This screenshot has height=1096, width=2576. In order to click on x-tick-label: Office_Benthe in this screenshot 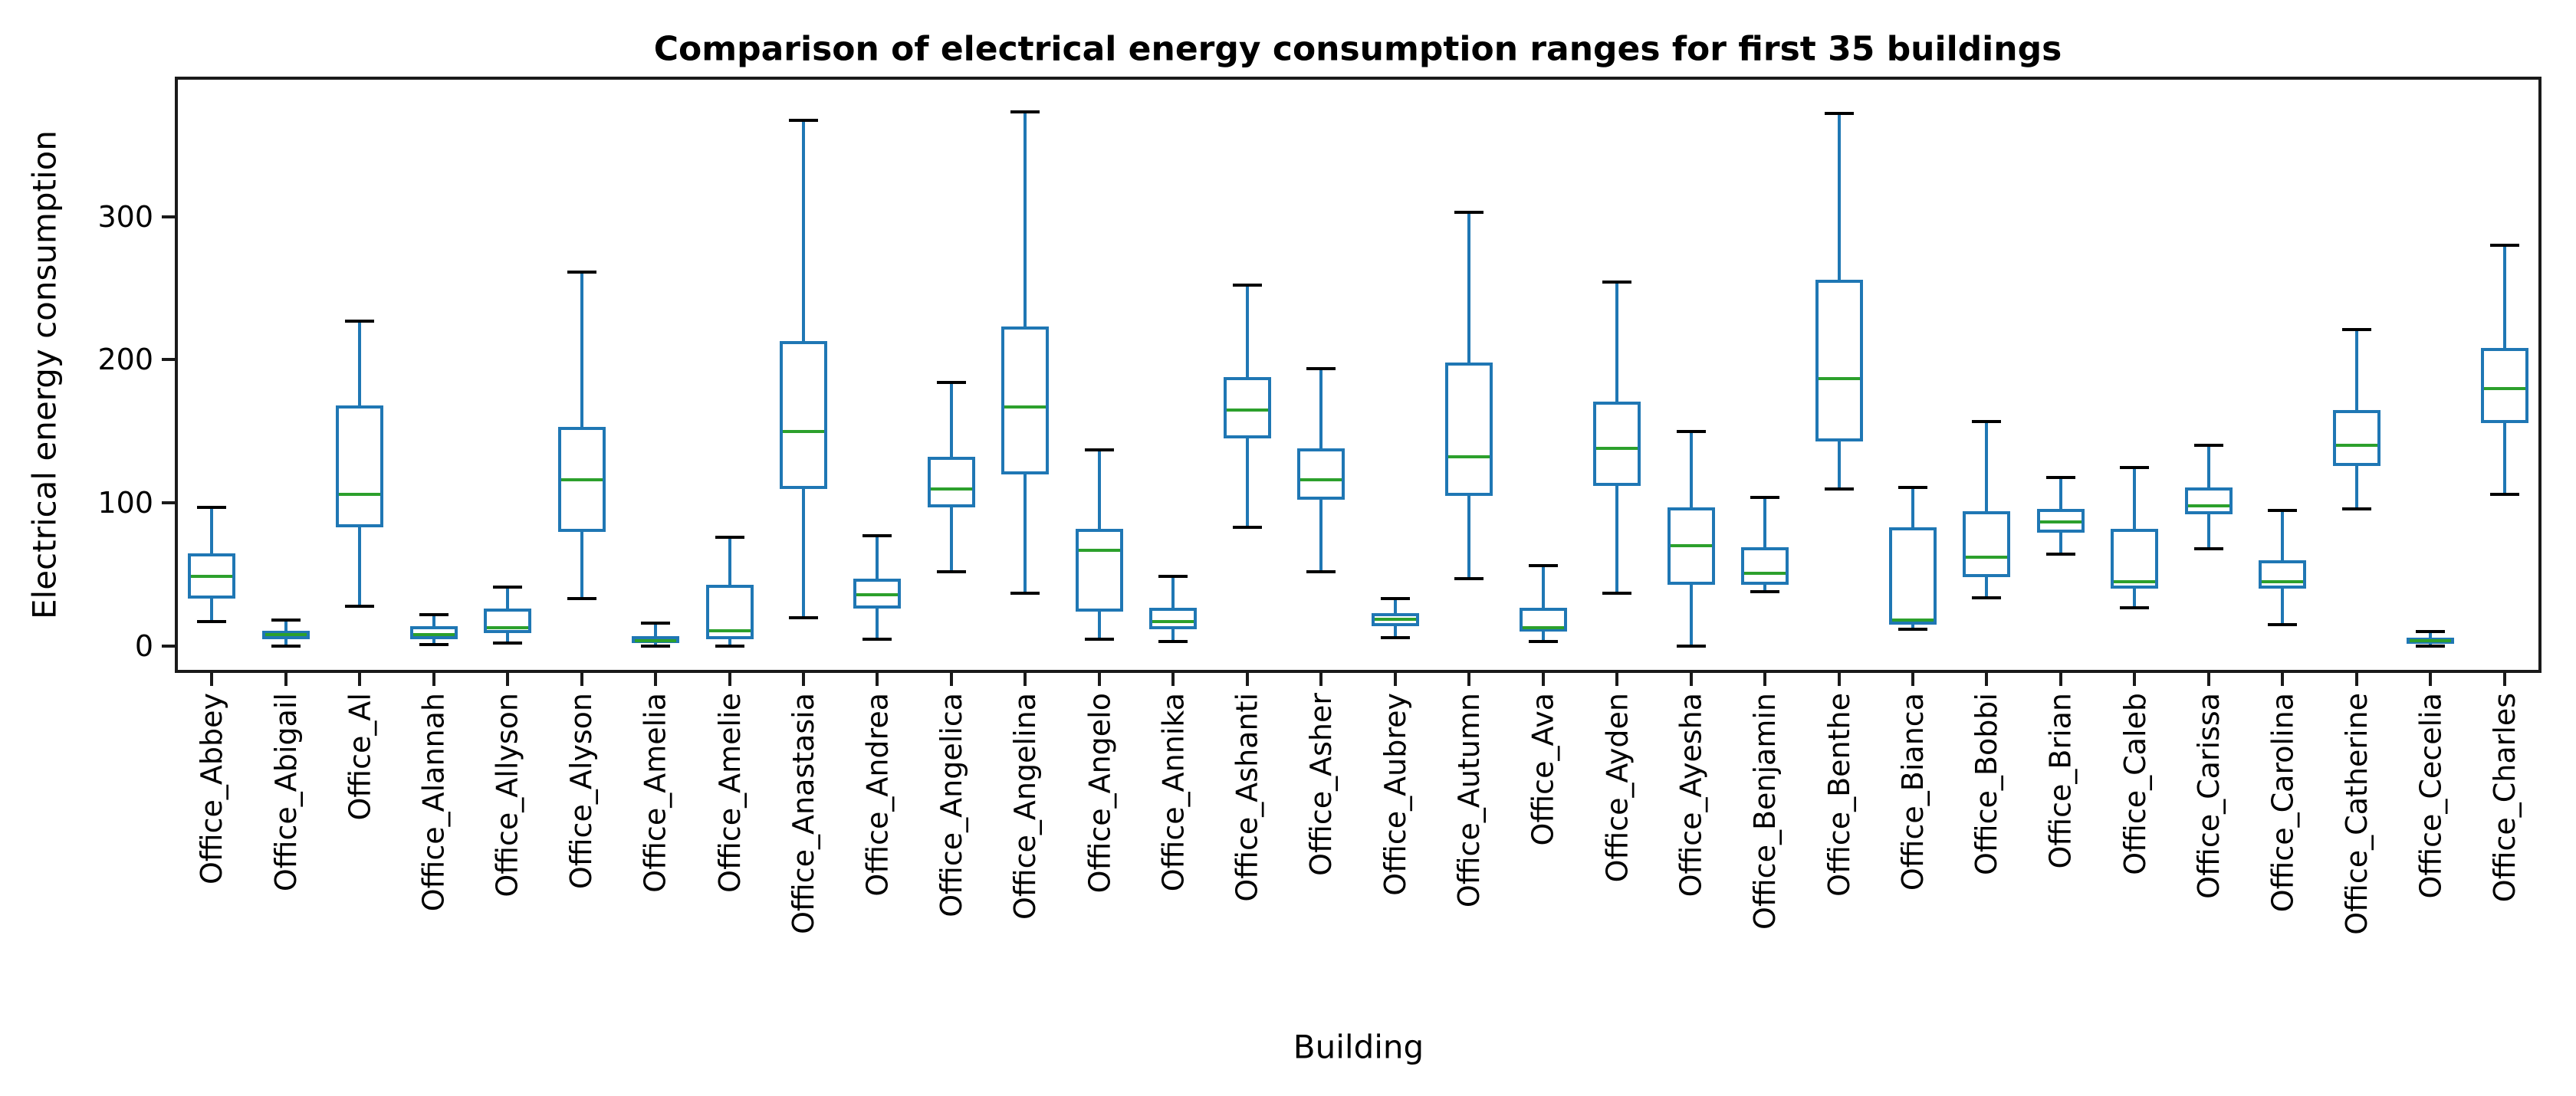, I will do `click(1839, 795)`.